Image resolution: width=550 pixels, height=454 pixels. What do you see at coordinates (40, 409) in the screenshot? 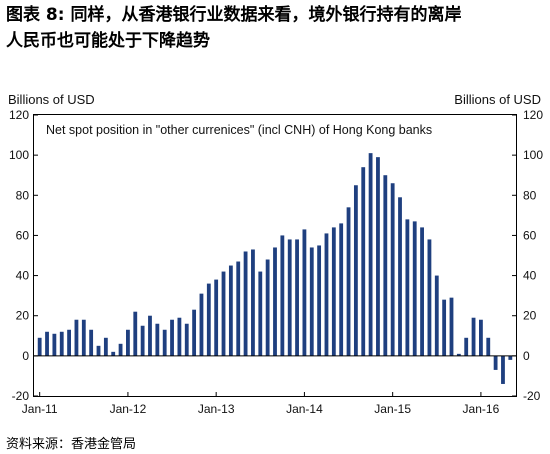
I see `x-tick-label: Jan-11` at bounding box center [40, 409].